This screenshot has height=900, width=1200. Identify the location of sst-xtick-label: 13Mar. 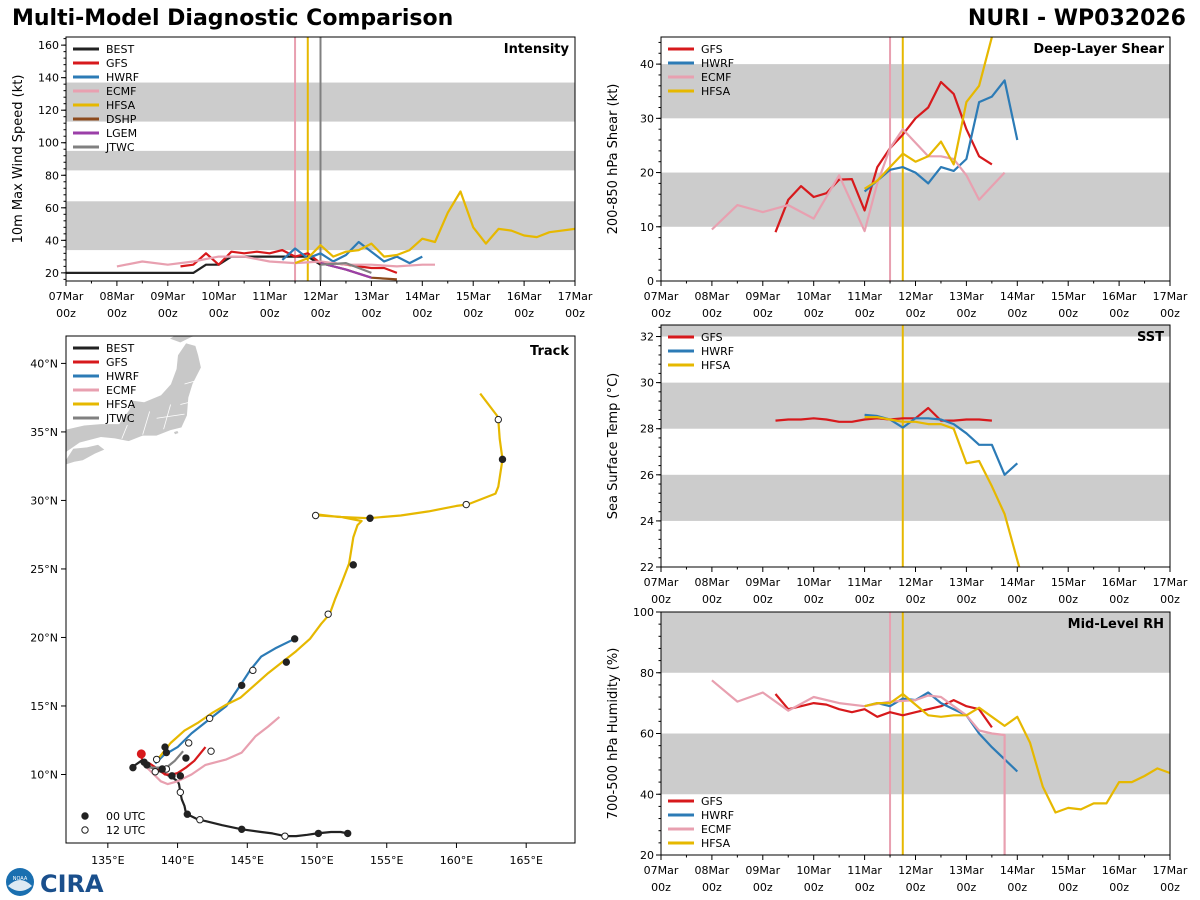
(966, 582).